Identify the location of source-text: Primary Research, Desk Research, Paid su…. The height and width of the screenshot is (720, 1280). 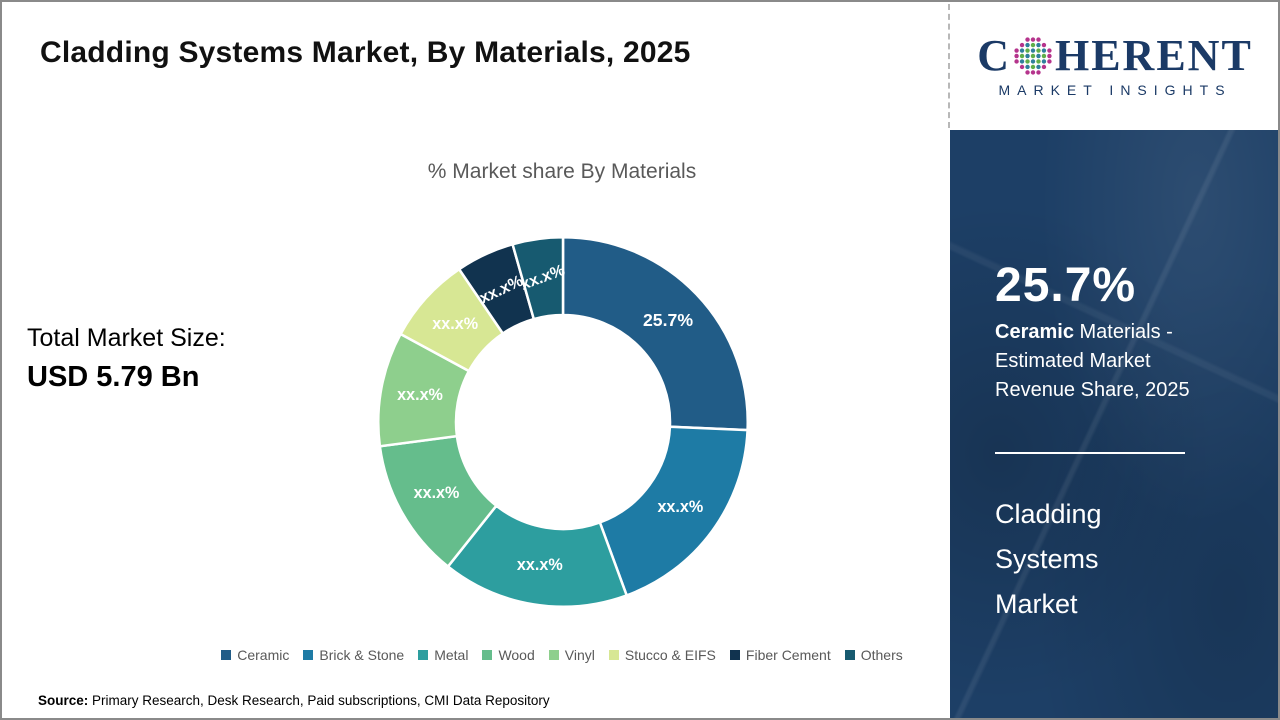
(319, 700).